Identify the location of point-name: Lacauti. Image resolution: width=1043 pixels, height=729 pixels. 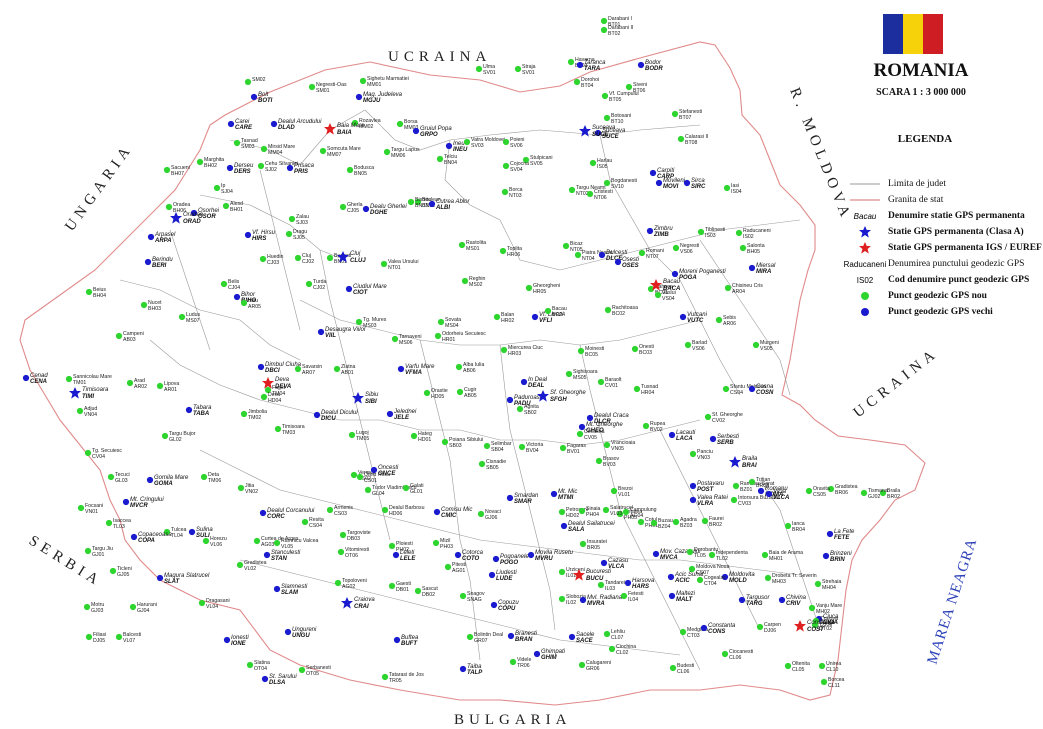
(686, 433).